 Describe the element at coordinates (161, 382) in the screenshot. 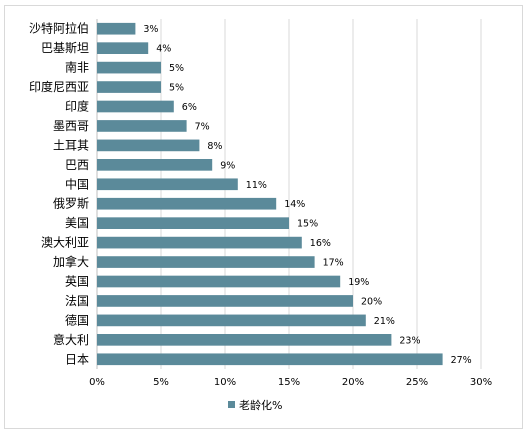

I see `x-tick-label: 5%` at that location.